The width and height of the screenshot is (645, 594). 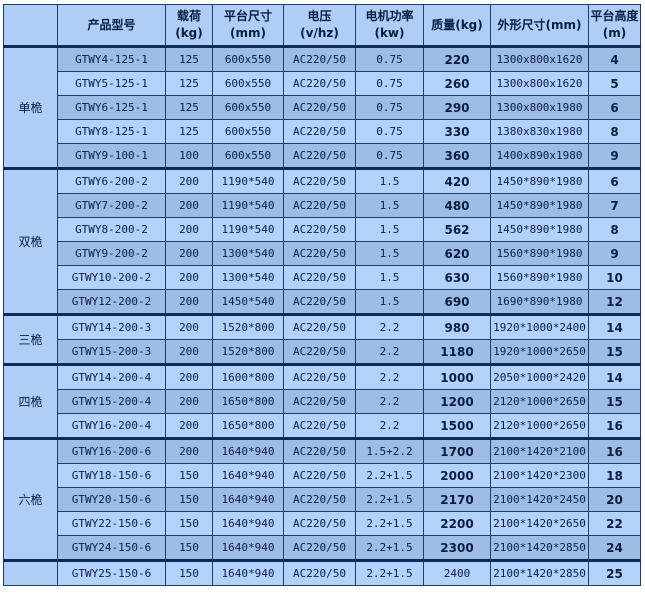 I want to click on table-cell: GTWY5-125-1, so click(x=111, y=83).